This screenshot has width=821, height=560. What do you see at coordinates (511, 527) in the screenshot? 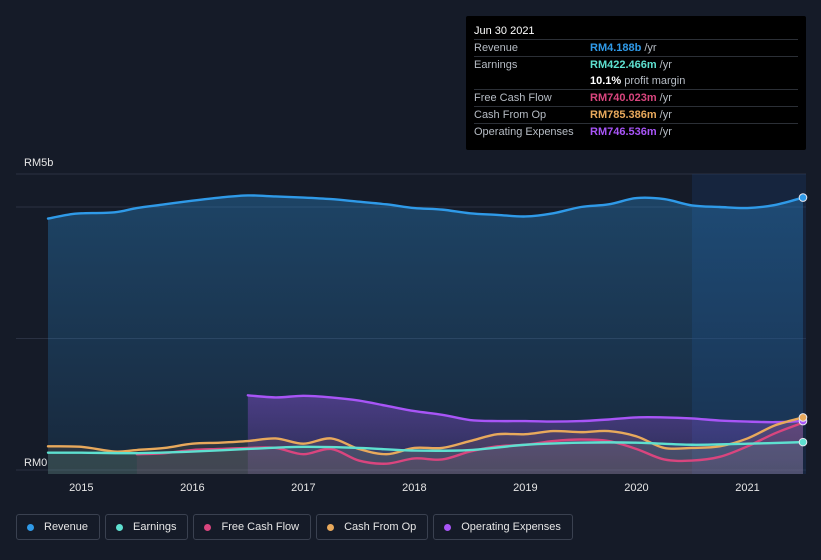
I see `legend-label: Operating Expenses` at bounding box center [511, 527].